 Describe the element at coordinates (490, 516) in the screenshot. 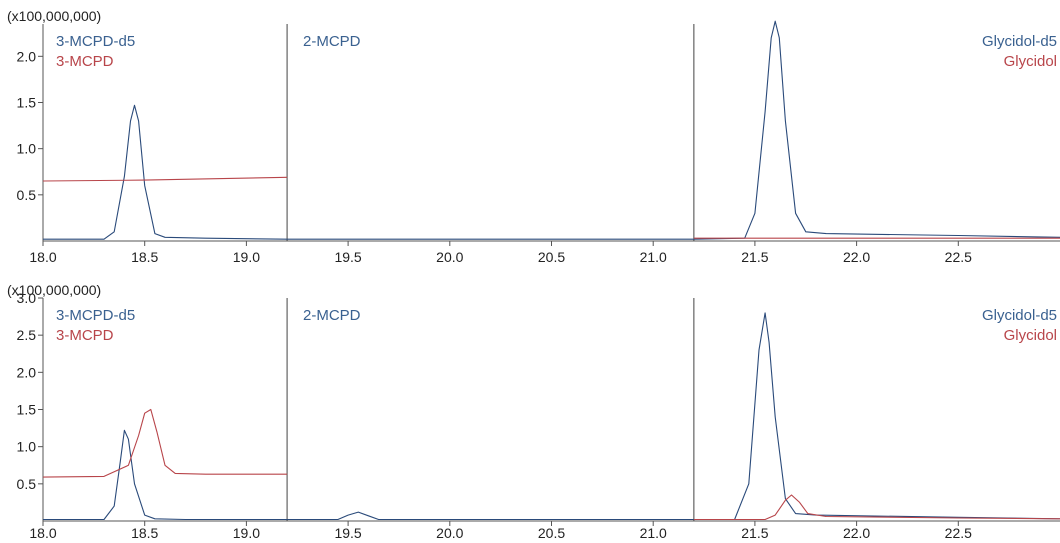

I see `series-line-2-mcpd` at that location.